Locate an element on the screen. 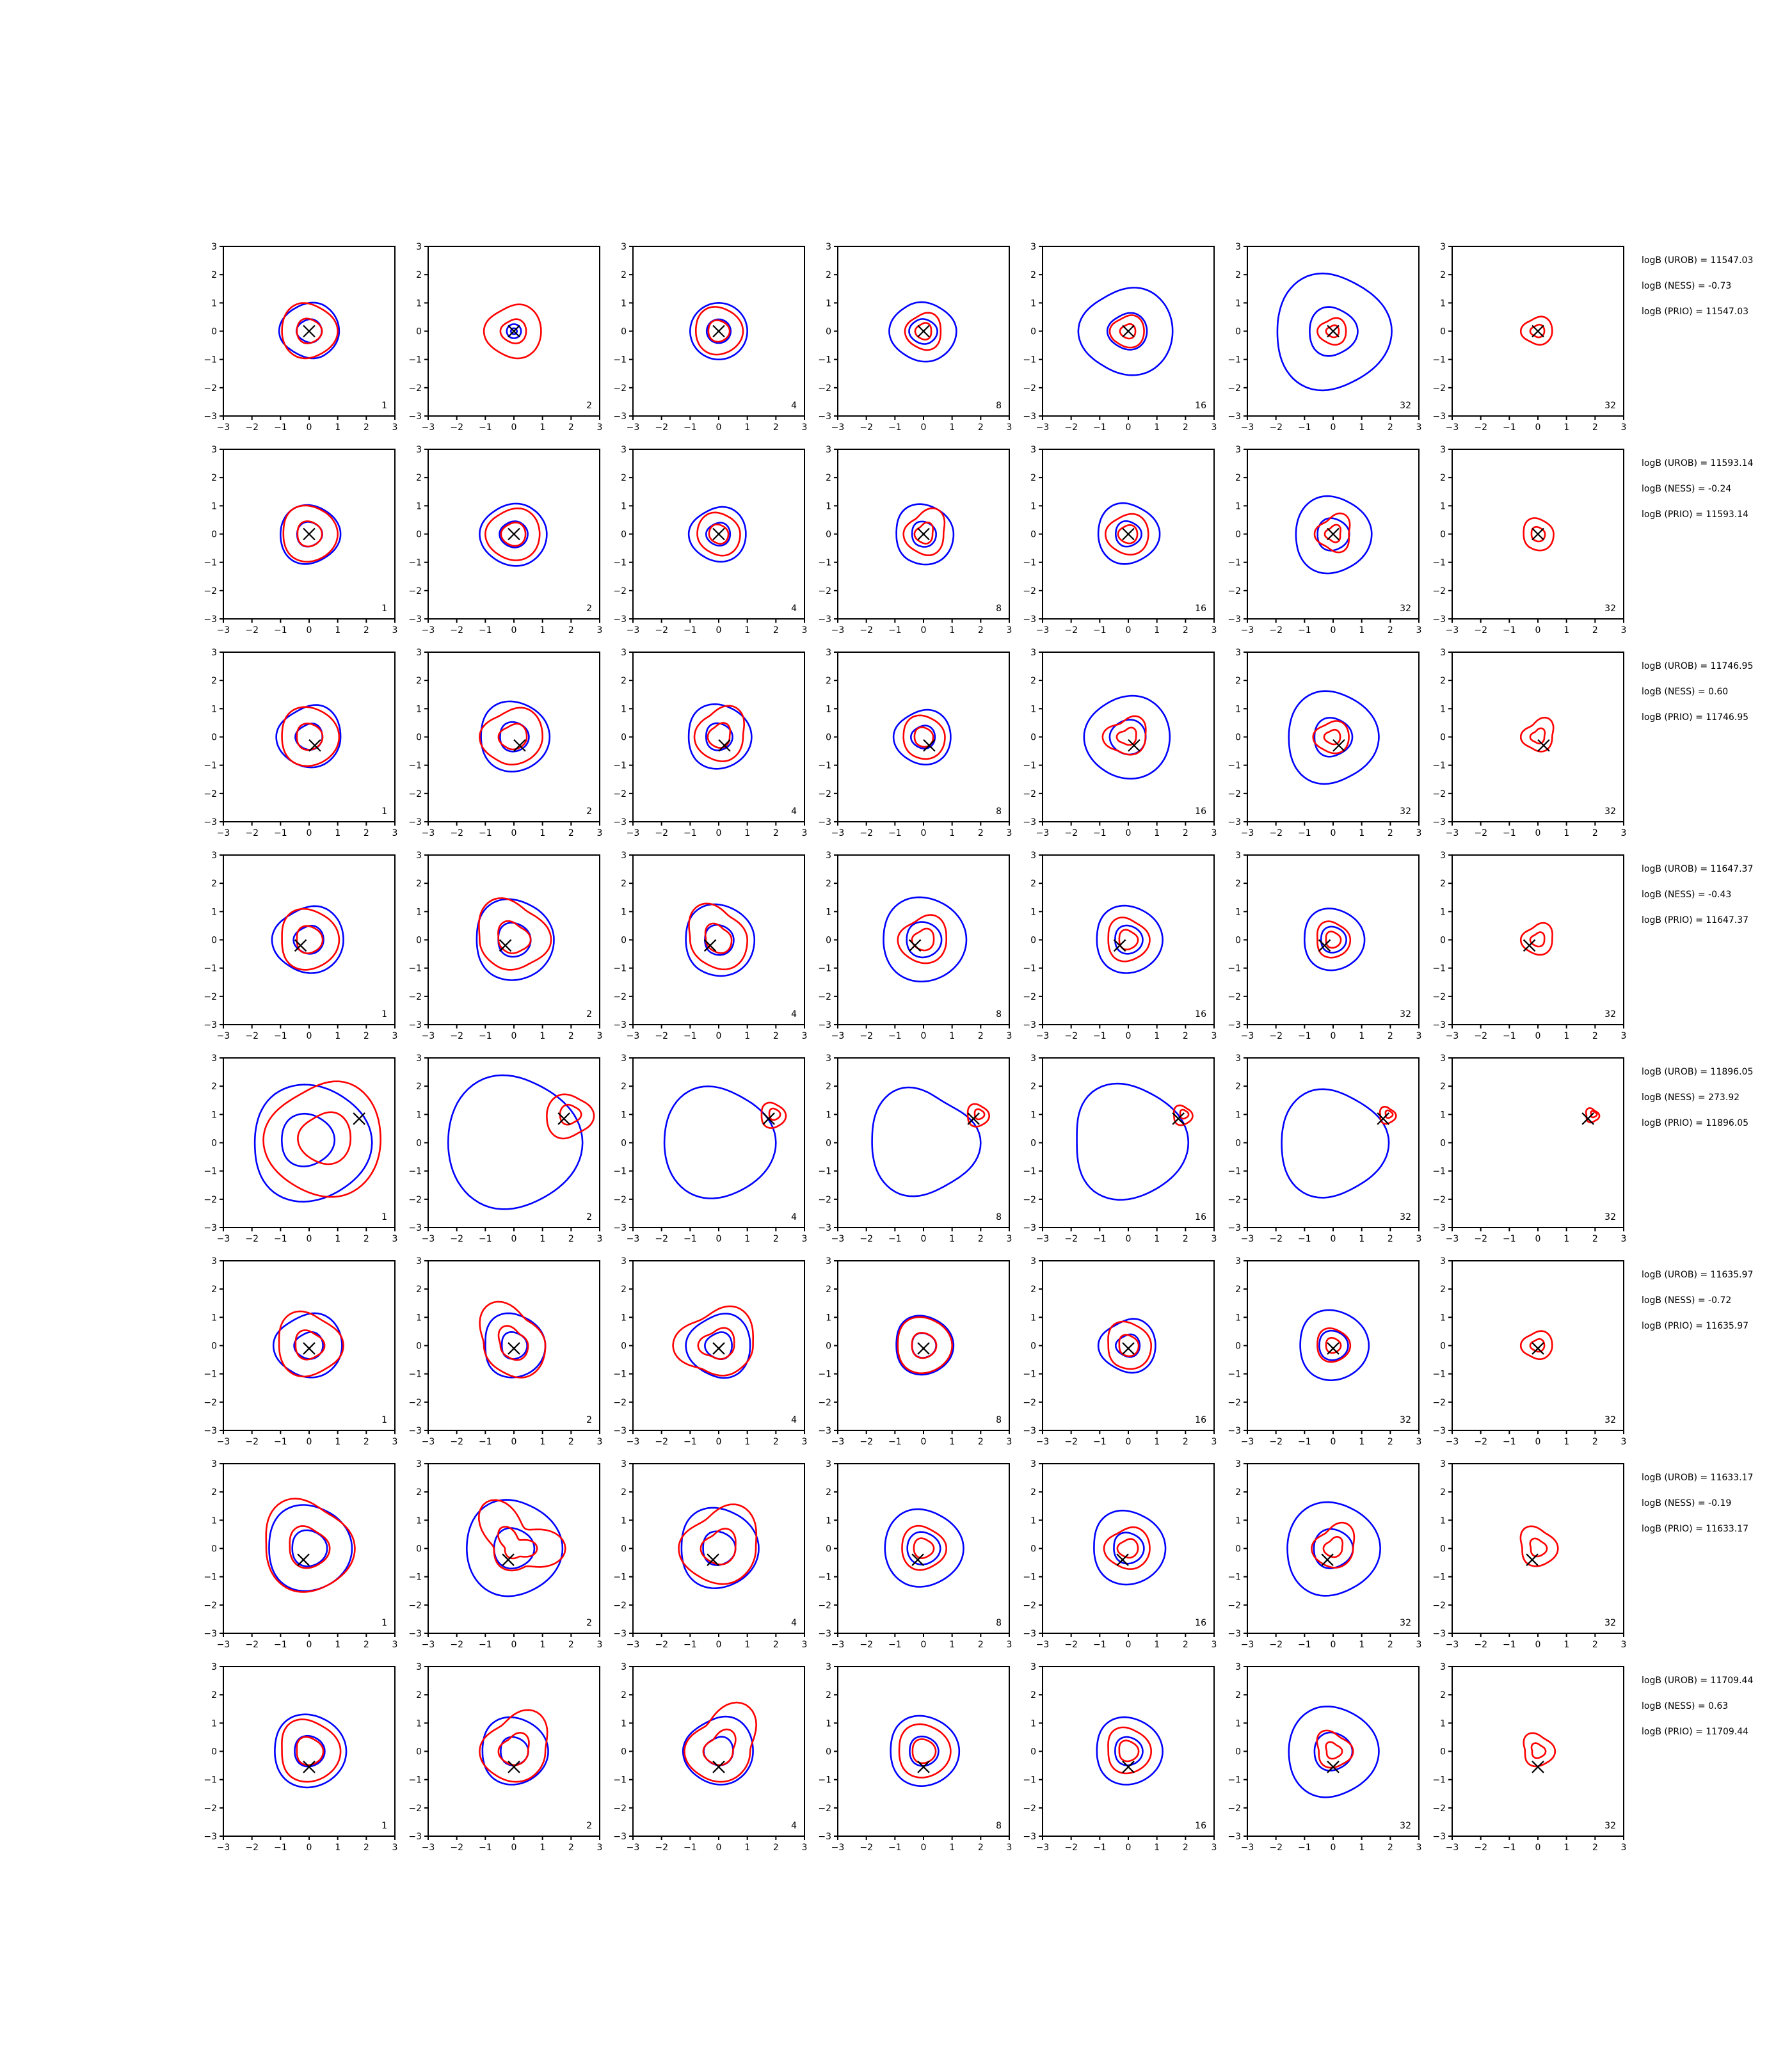 This screenshot has width=1792, height=2048. panel-r4-c2: −3−3 −2 −2 −1 −1 0 0 1 1 2 2 3 3 2 is located at coordinates (505, 946).